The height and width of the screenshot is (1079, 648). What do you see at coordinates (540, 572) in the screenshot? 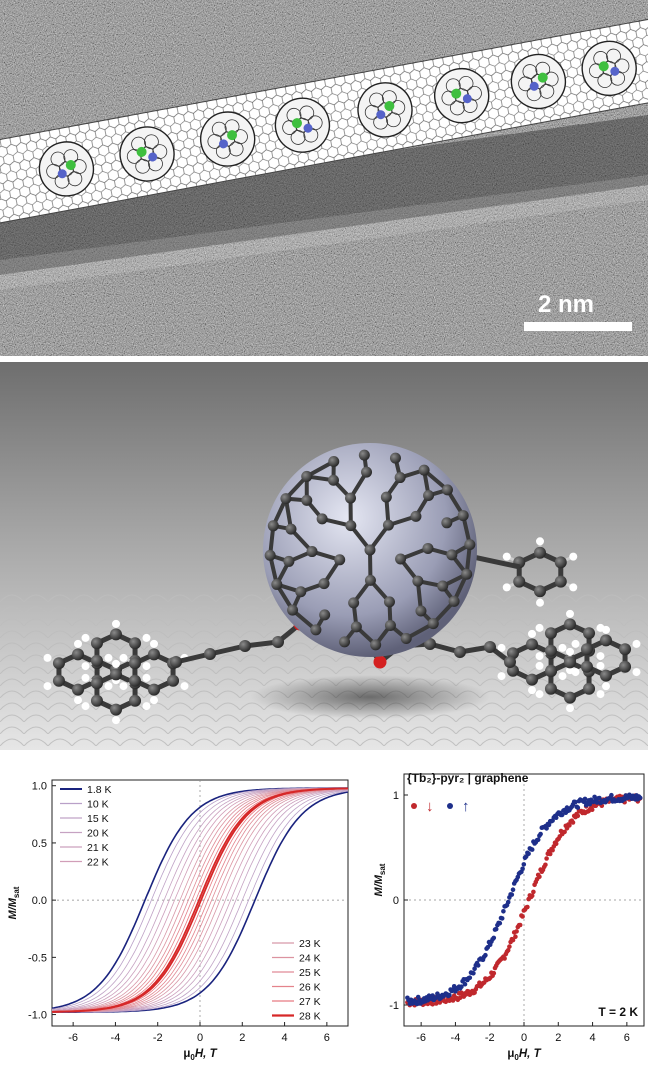
I see `phenyl-ring` at bounding box center [540, 572].